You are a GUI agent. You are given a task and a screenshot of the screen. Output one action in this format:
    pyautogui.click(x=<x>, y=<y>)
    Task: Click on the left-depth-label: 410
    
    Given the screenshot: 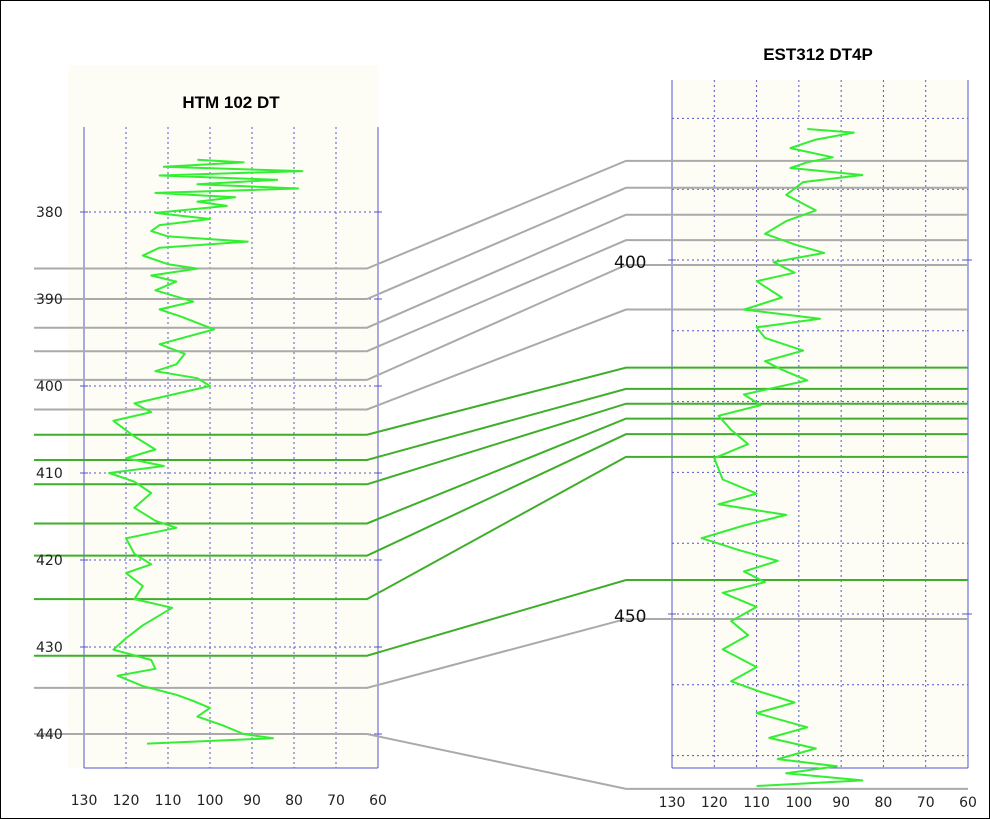 What is the action you would take?
    pyautogui.click(x=49, y=474)
    